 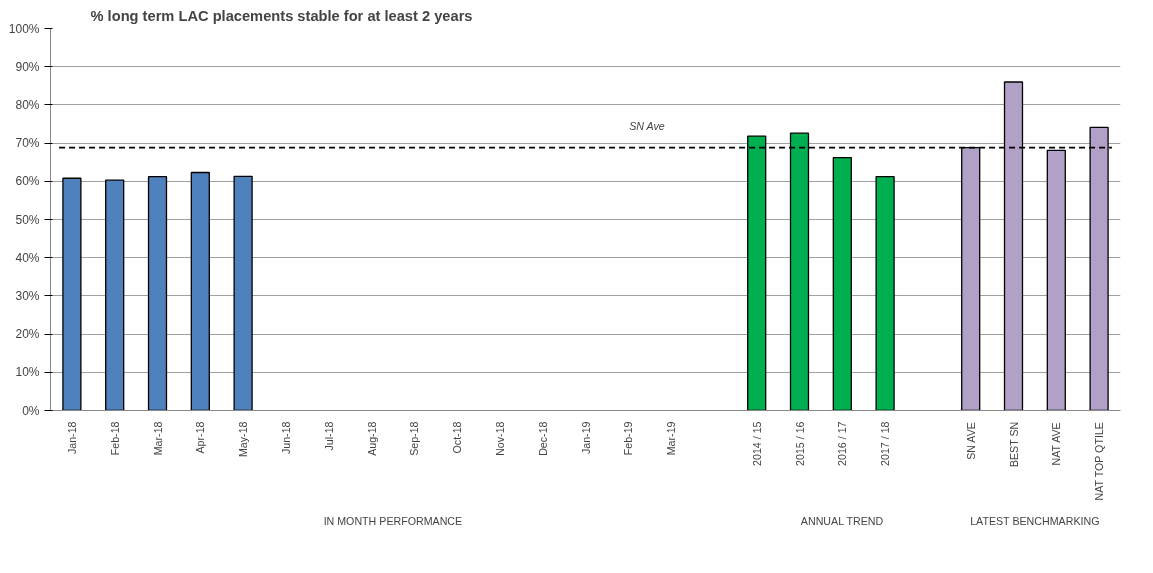 What do you see at coordinates (285, 438) in the screenshot?
I see `x-tick-label: Jun-18` at bounding box center [285, 438].